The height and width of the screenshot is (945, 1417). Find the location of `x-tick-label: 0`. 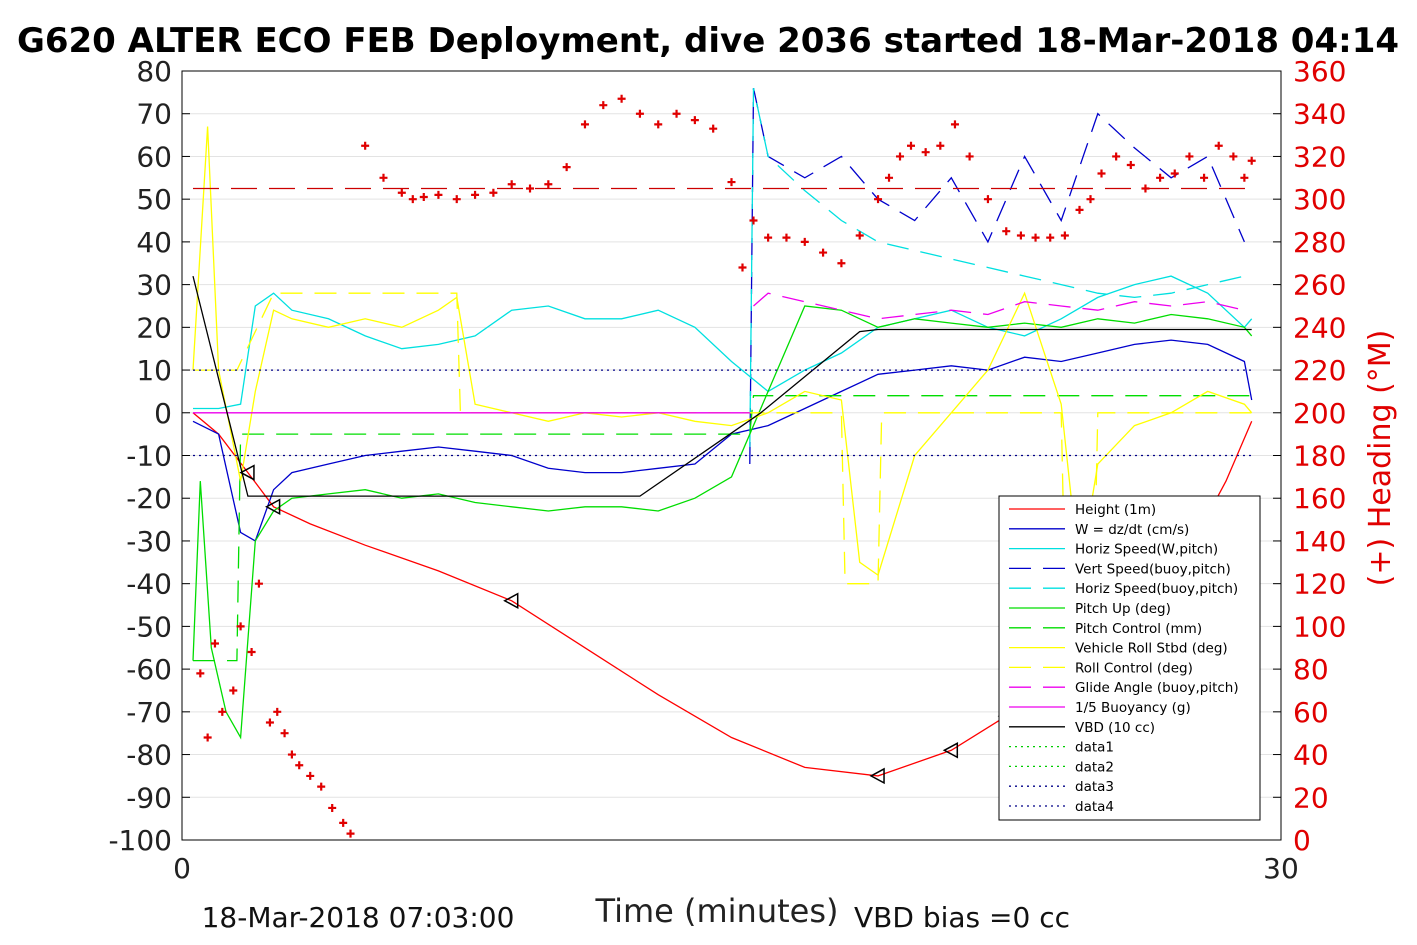

x-tick-label: 0 is located at coordinates (182, 868).